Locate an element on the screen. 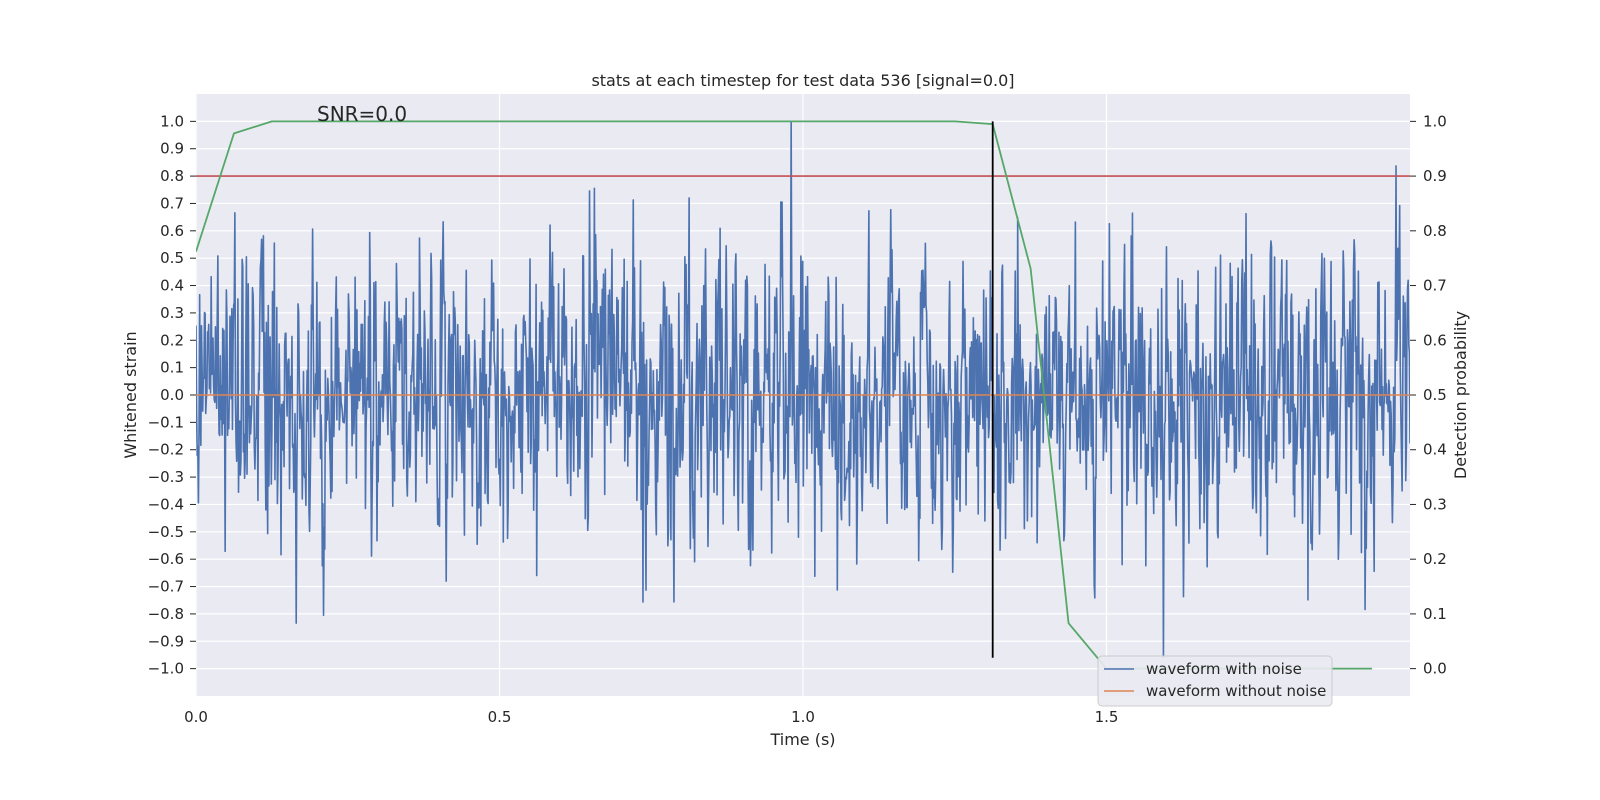 The height and width of the screenshot is (800, 1600). x-tick-label: 1.0 is located at coordinates (803, 717).